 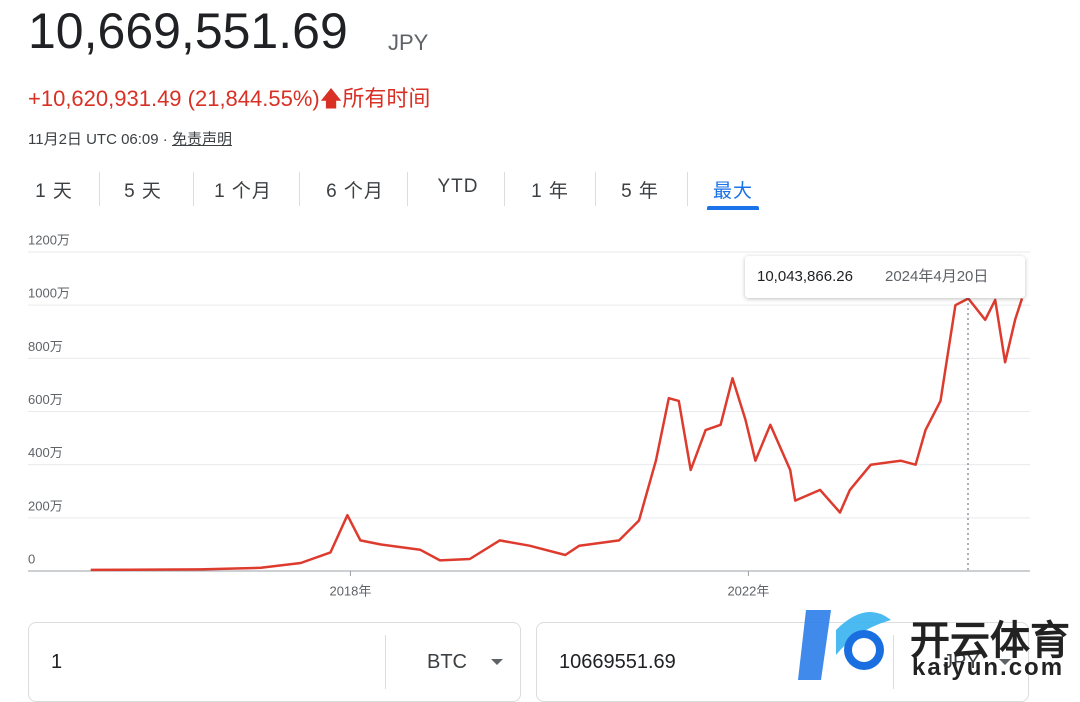 I want to click on disclaimer: 免责声明, so click(x=201, y=139).